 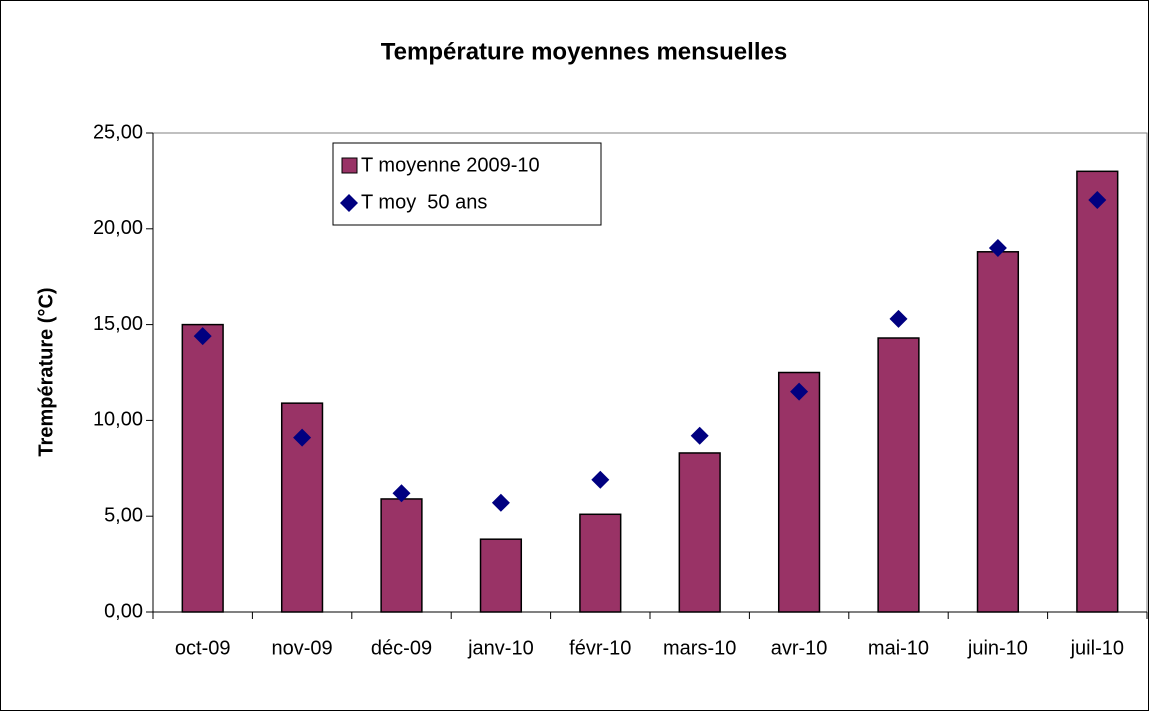 I want to click on legend-label: T moy 50 ans, so click(x=424, y=202).